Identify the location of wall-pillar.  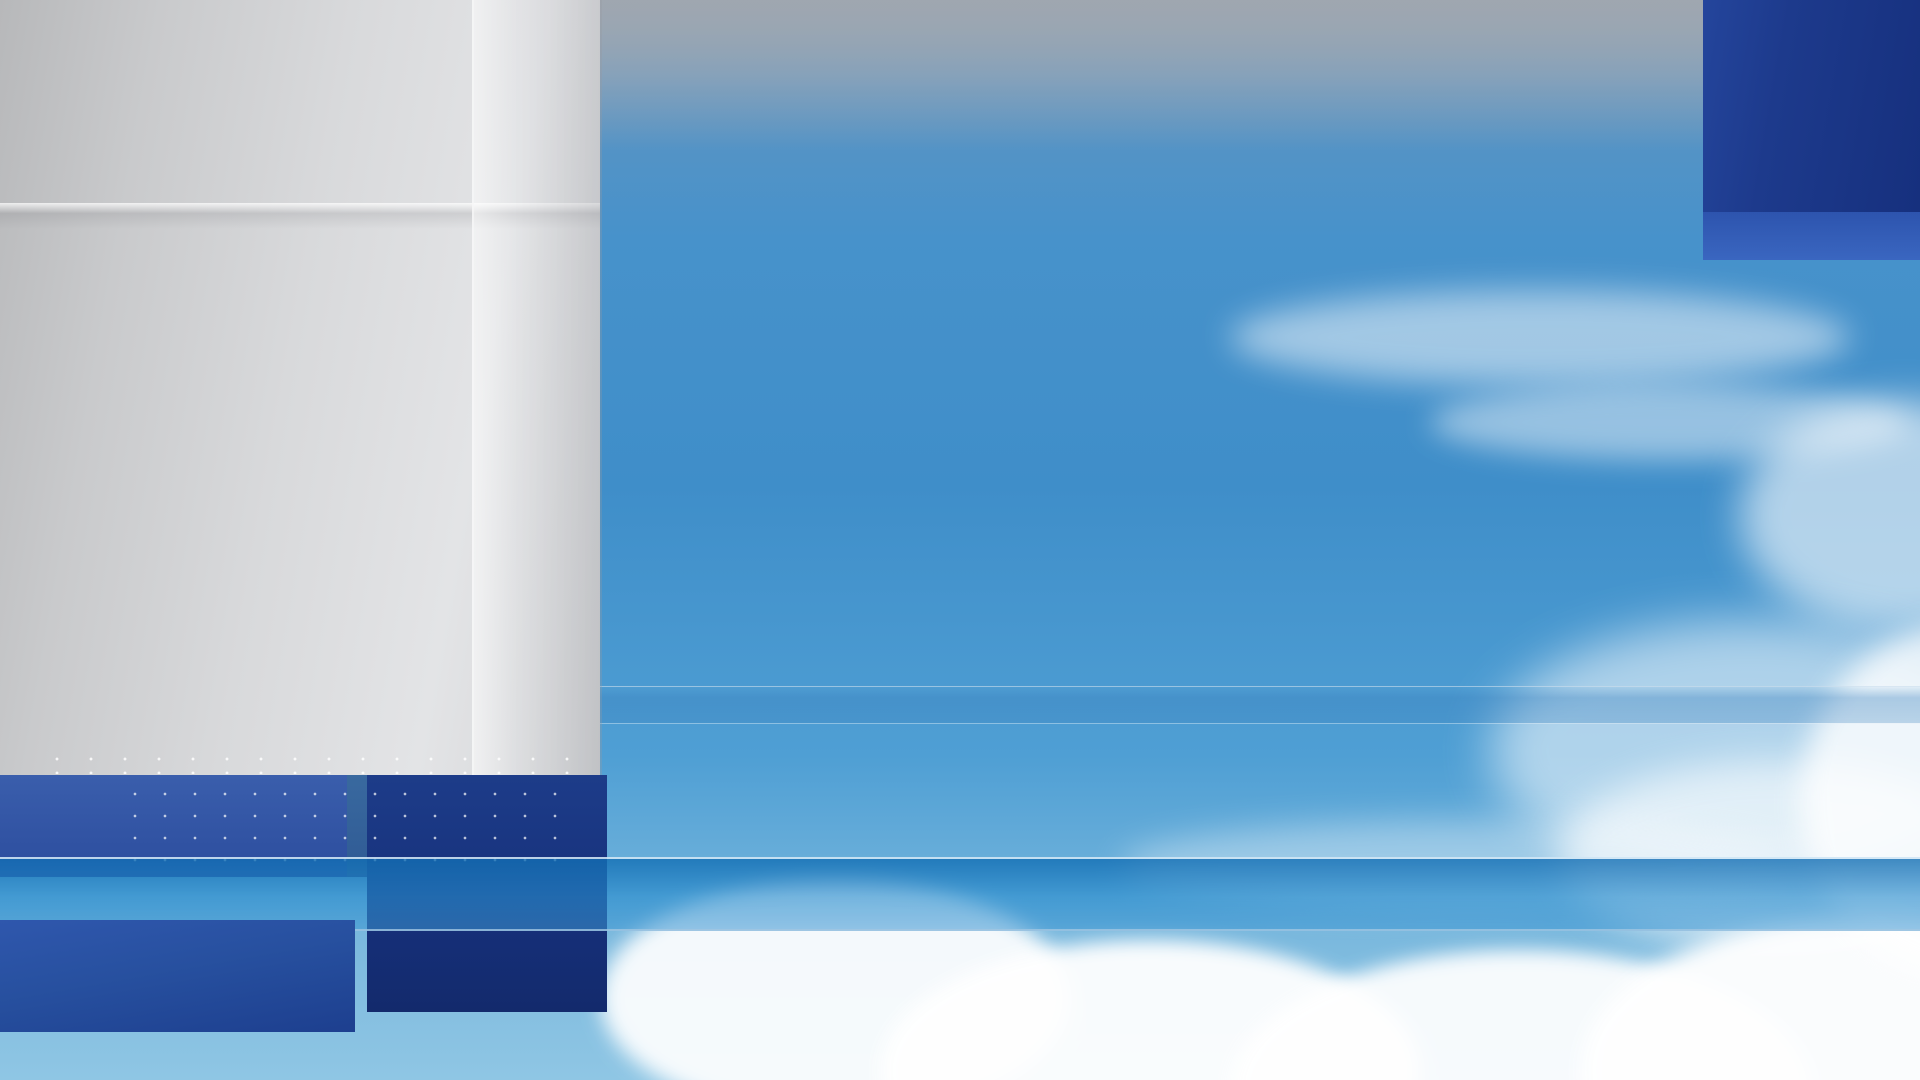
(537, 387).